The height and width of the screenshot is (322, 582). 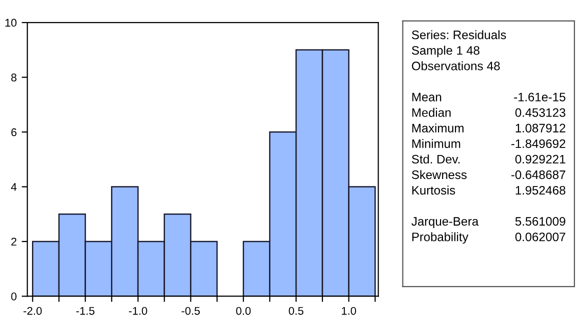 I want to click on text: 0.062007, so click(x=540, y=237).